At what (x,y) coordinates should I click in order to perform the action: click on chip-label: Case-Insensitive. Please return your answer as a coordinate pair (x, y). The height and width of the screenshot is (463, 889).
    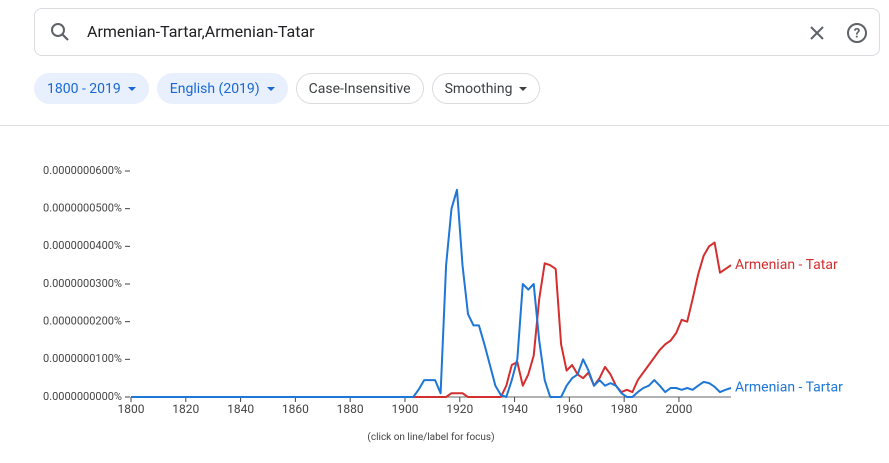
    Looking at the image, I should click on (359, 88).